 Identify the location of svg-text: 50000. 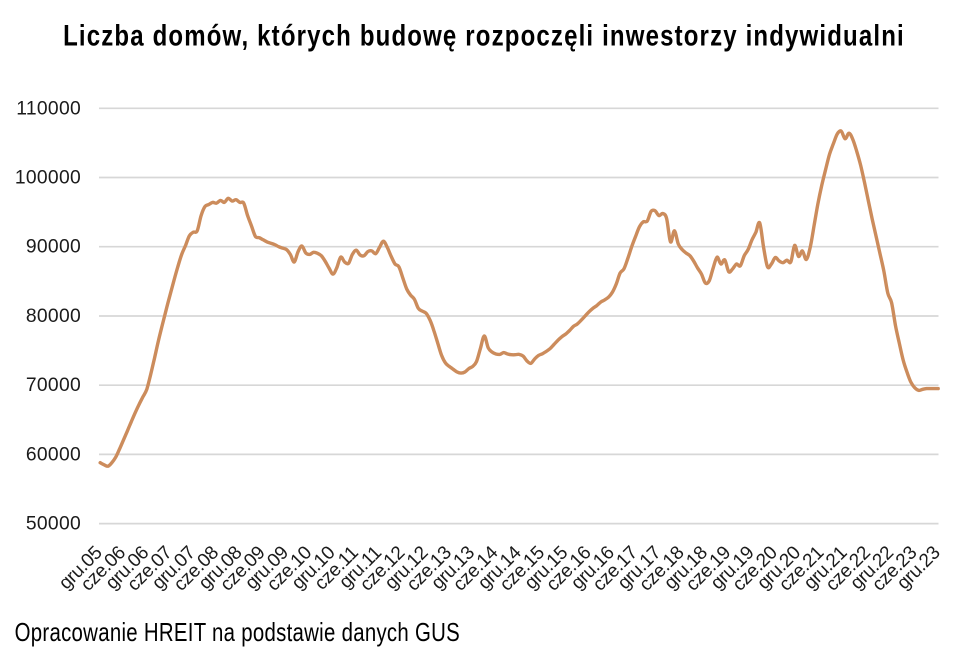
(53, 524).